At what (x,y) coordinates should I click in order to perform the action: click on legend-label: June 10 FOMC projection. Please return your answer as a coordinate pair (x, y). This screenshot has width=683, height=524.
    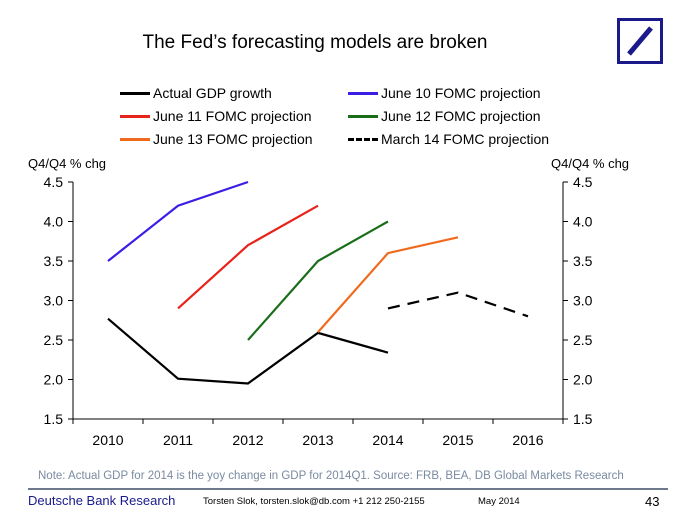
    Looking at the image, I should click on (461, 93).